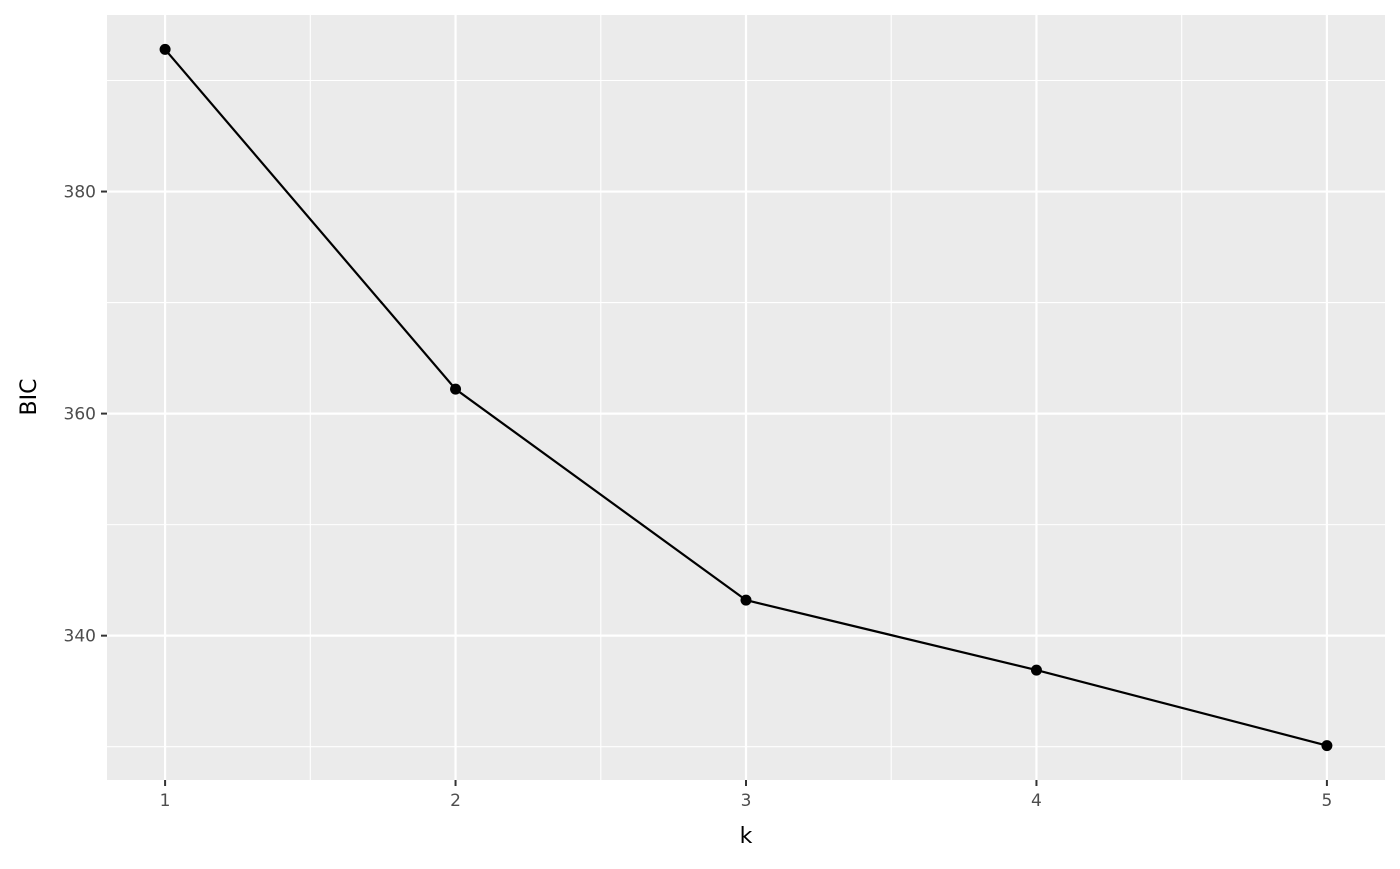 The width and height of the screenshot is (1400, 869). I want to click on x-tick-label: 2, so click(455, 801).